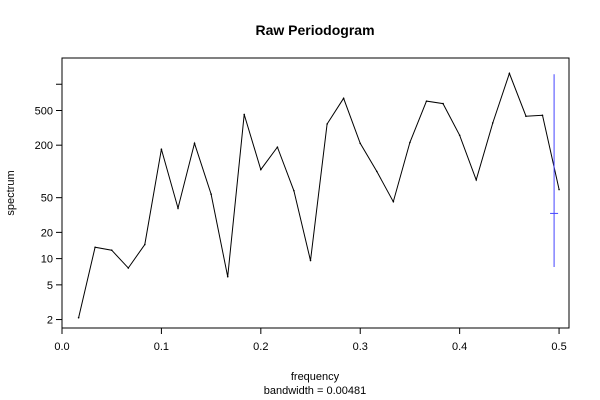 The width and height of the screenshot is (600, 400). What do you see at coordinates (47, 233) in the screenshot?
I see `y-tick-label-3: 20` at bounding box center [47, 233].